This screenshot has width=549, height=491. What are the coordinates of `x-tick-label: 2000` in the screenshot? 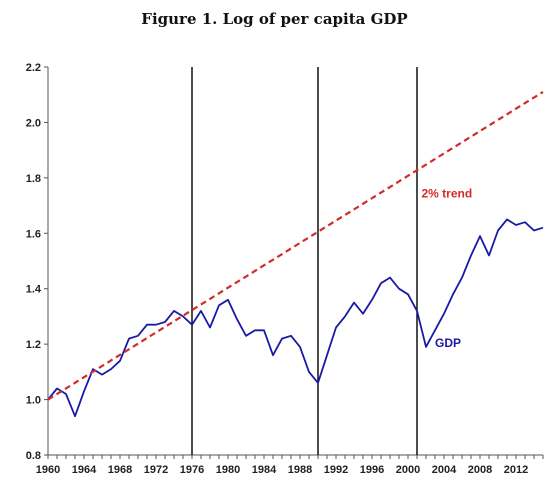 It's located at (408, 470).